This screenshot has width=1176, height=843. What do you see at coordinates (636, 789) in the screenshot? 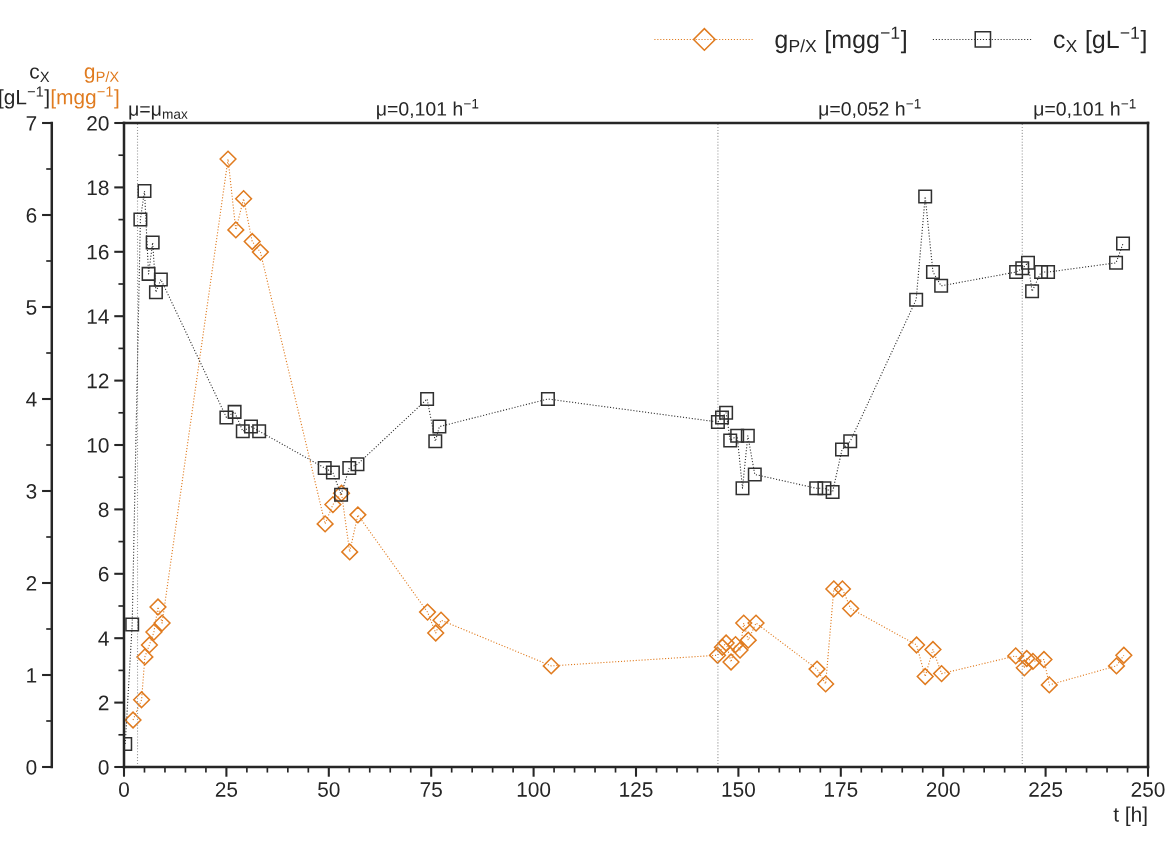
I see `x-tick-label: 125` at bounding box center [636, 789].